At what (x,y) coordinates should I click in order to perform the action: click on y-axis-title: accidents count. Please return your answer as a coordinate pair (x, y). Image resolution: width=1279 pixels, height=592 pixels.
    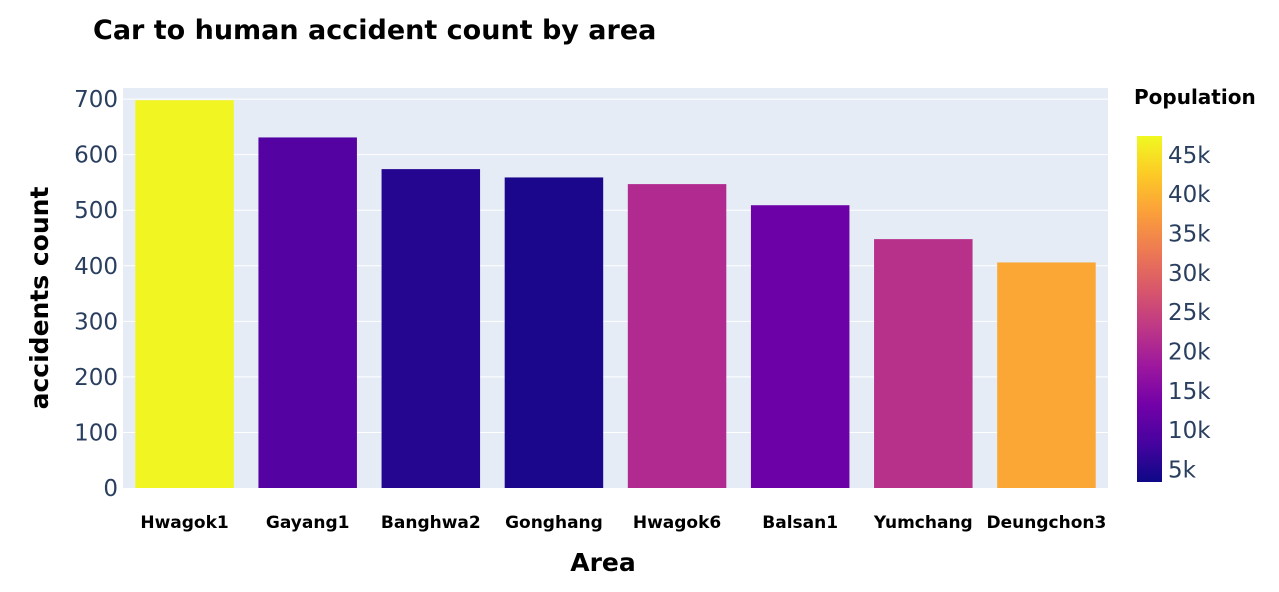
    Looking at the image, I should click on (39, 298).